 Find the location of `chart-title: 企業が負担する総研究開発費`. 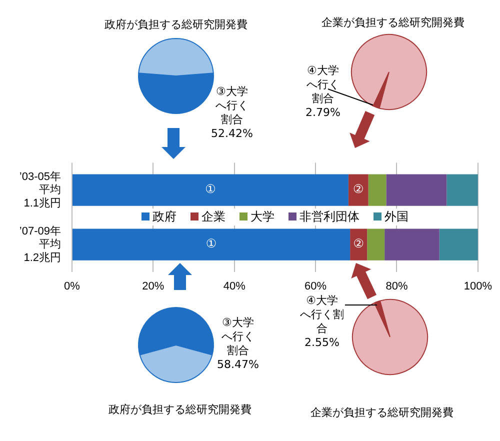

chart-title: 企業が負担する総研究開発費 is located at coordinates (393, 22).